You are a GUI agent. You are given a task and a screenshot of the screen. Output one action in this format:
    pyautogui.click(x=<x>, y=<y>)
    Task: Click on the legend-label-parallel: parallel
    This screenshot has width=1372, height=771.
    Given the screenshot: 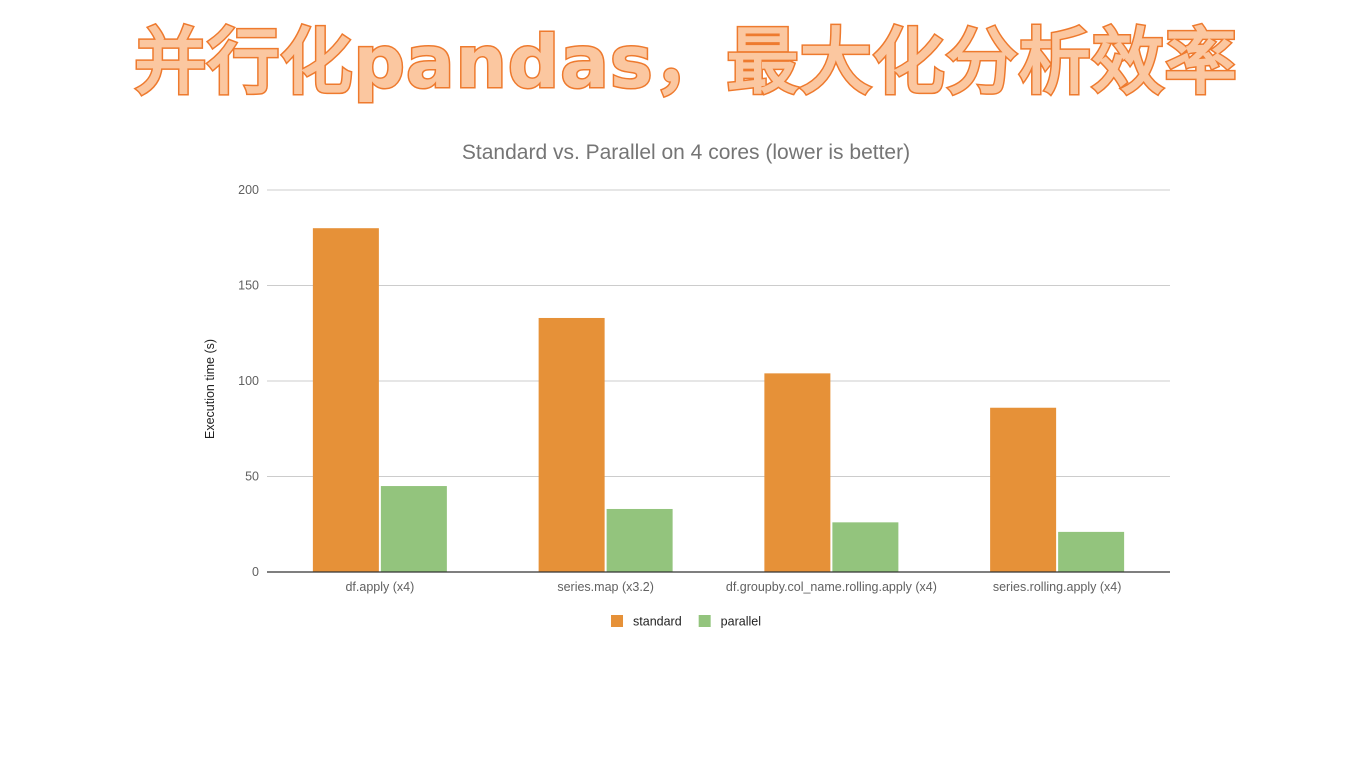 What is the action you would take?
    pyautogui.click(x=741, y=622)
    